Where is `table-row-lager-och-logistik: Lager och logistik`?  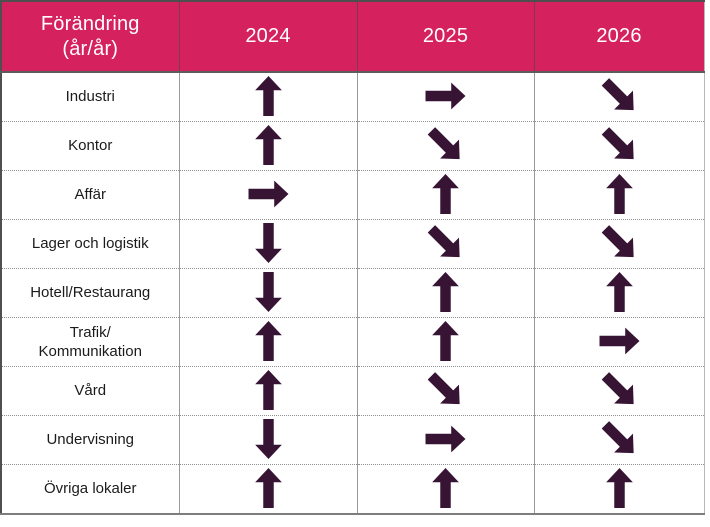
table-row-lager-och-logistik: Lager och logistik is located at coordinates (352, 244).